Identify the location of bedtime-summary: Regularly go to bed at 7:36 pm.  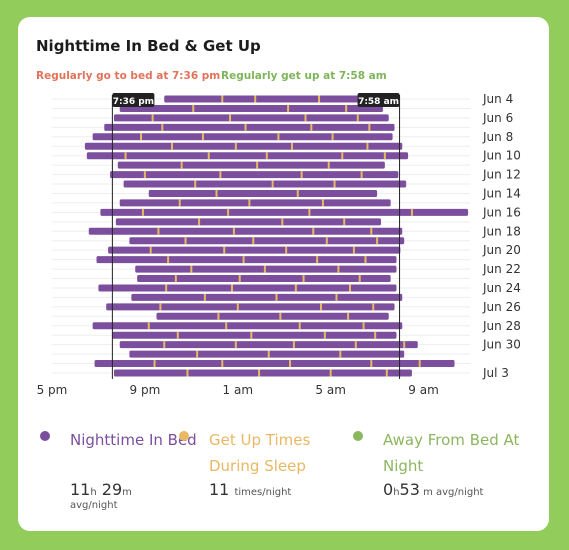
(128, 76).